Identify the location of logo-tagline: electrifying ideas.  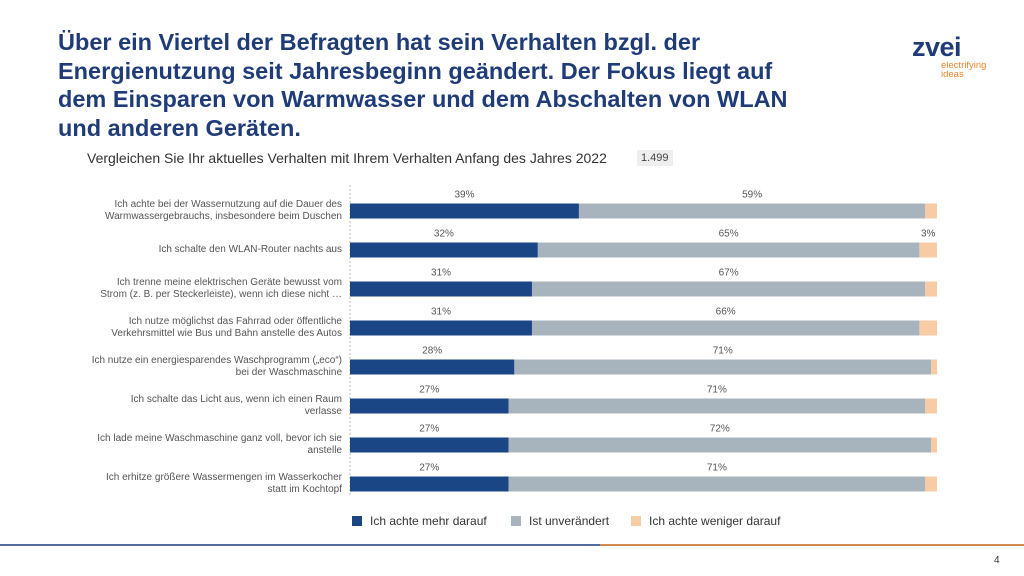
(964, 70).